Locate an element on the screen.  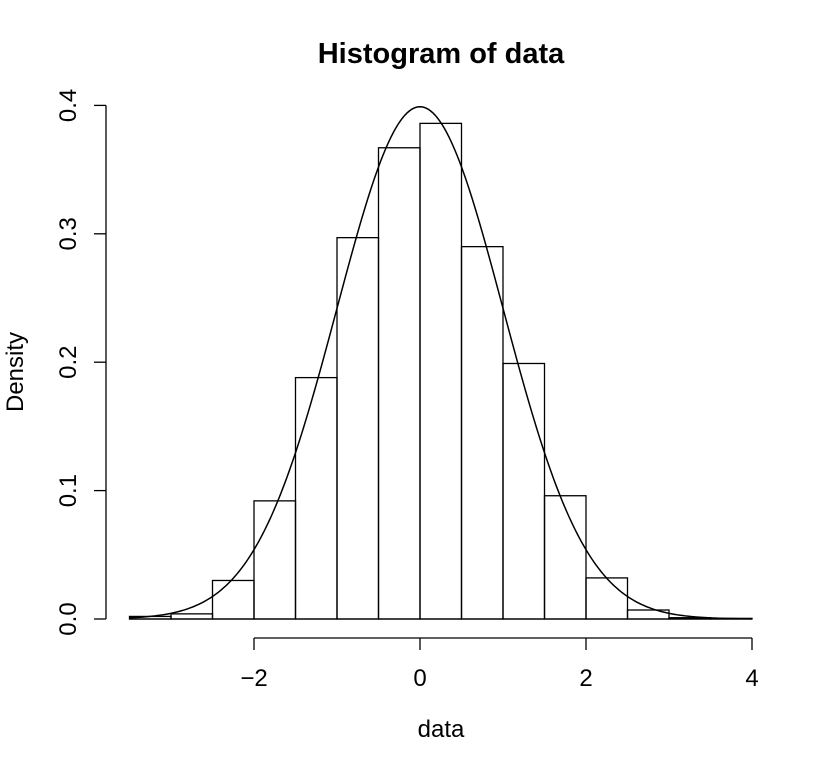
y-tick-label: 0.1 is located at coordinates (68, 490).